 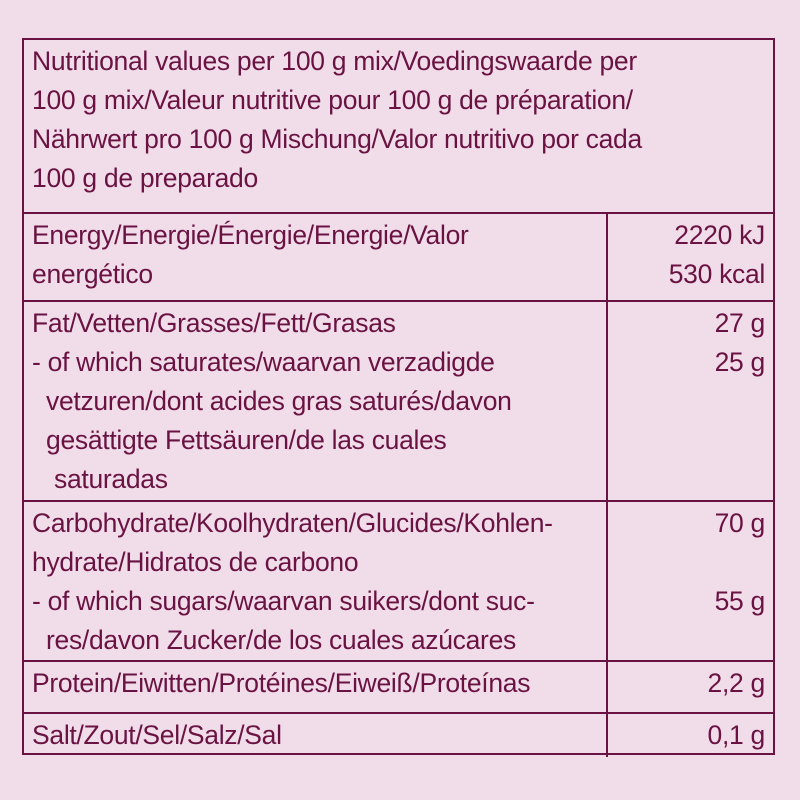 What do you see at coordinates (740, 323) in the screenshot?
I see `value-fat: 27 g` at bounding box center [740, 323].